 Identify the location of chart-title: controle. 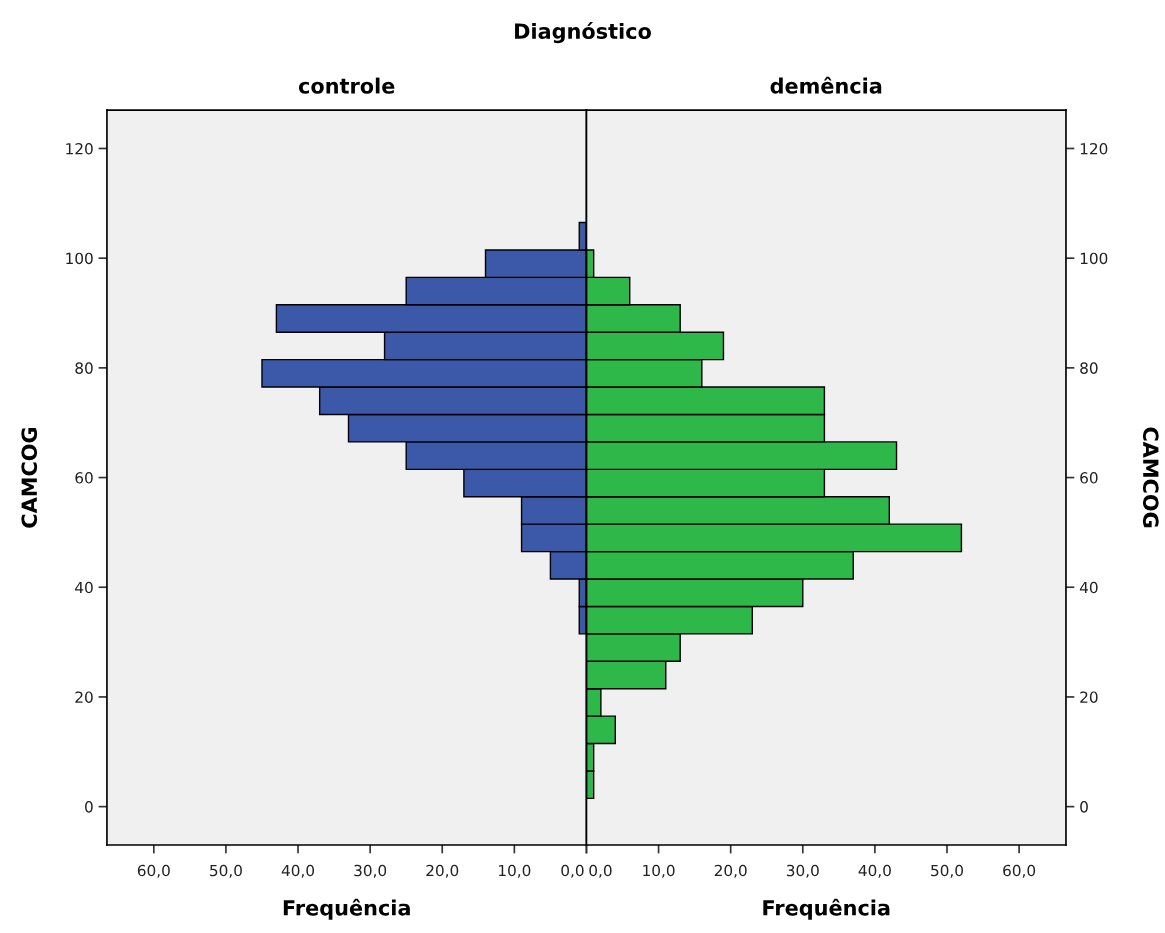
(346, 85).